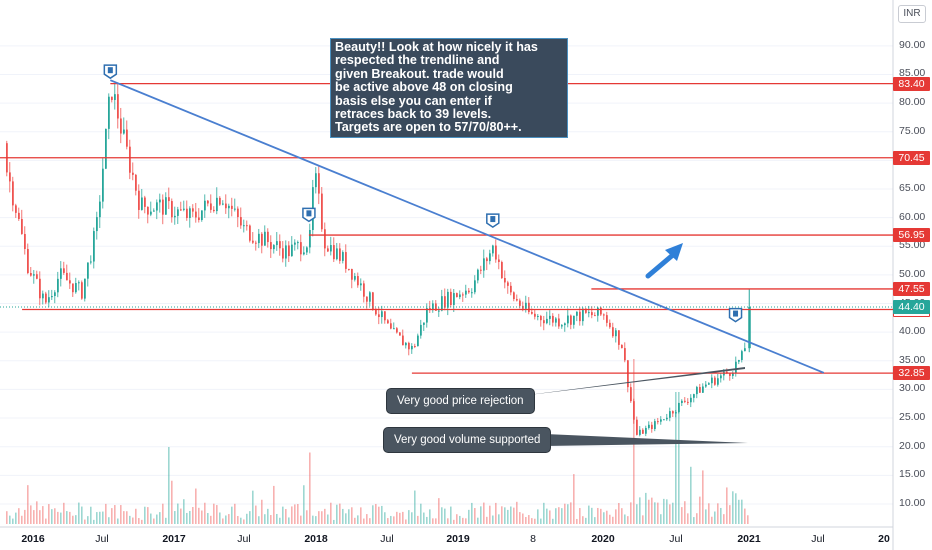 The width and height of the screenshot is (932, 550). I want to click on note-line: retraces back to 39 levels., so click(413, 114).